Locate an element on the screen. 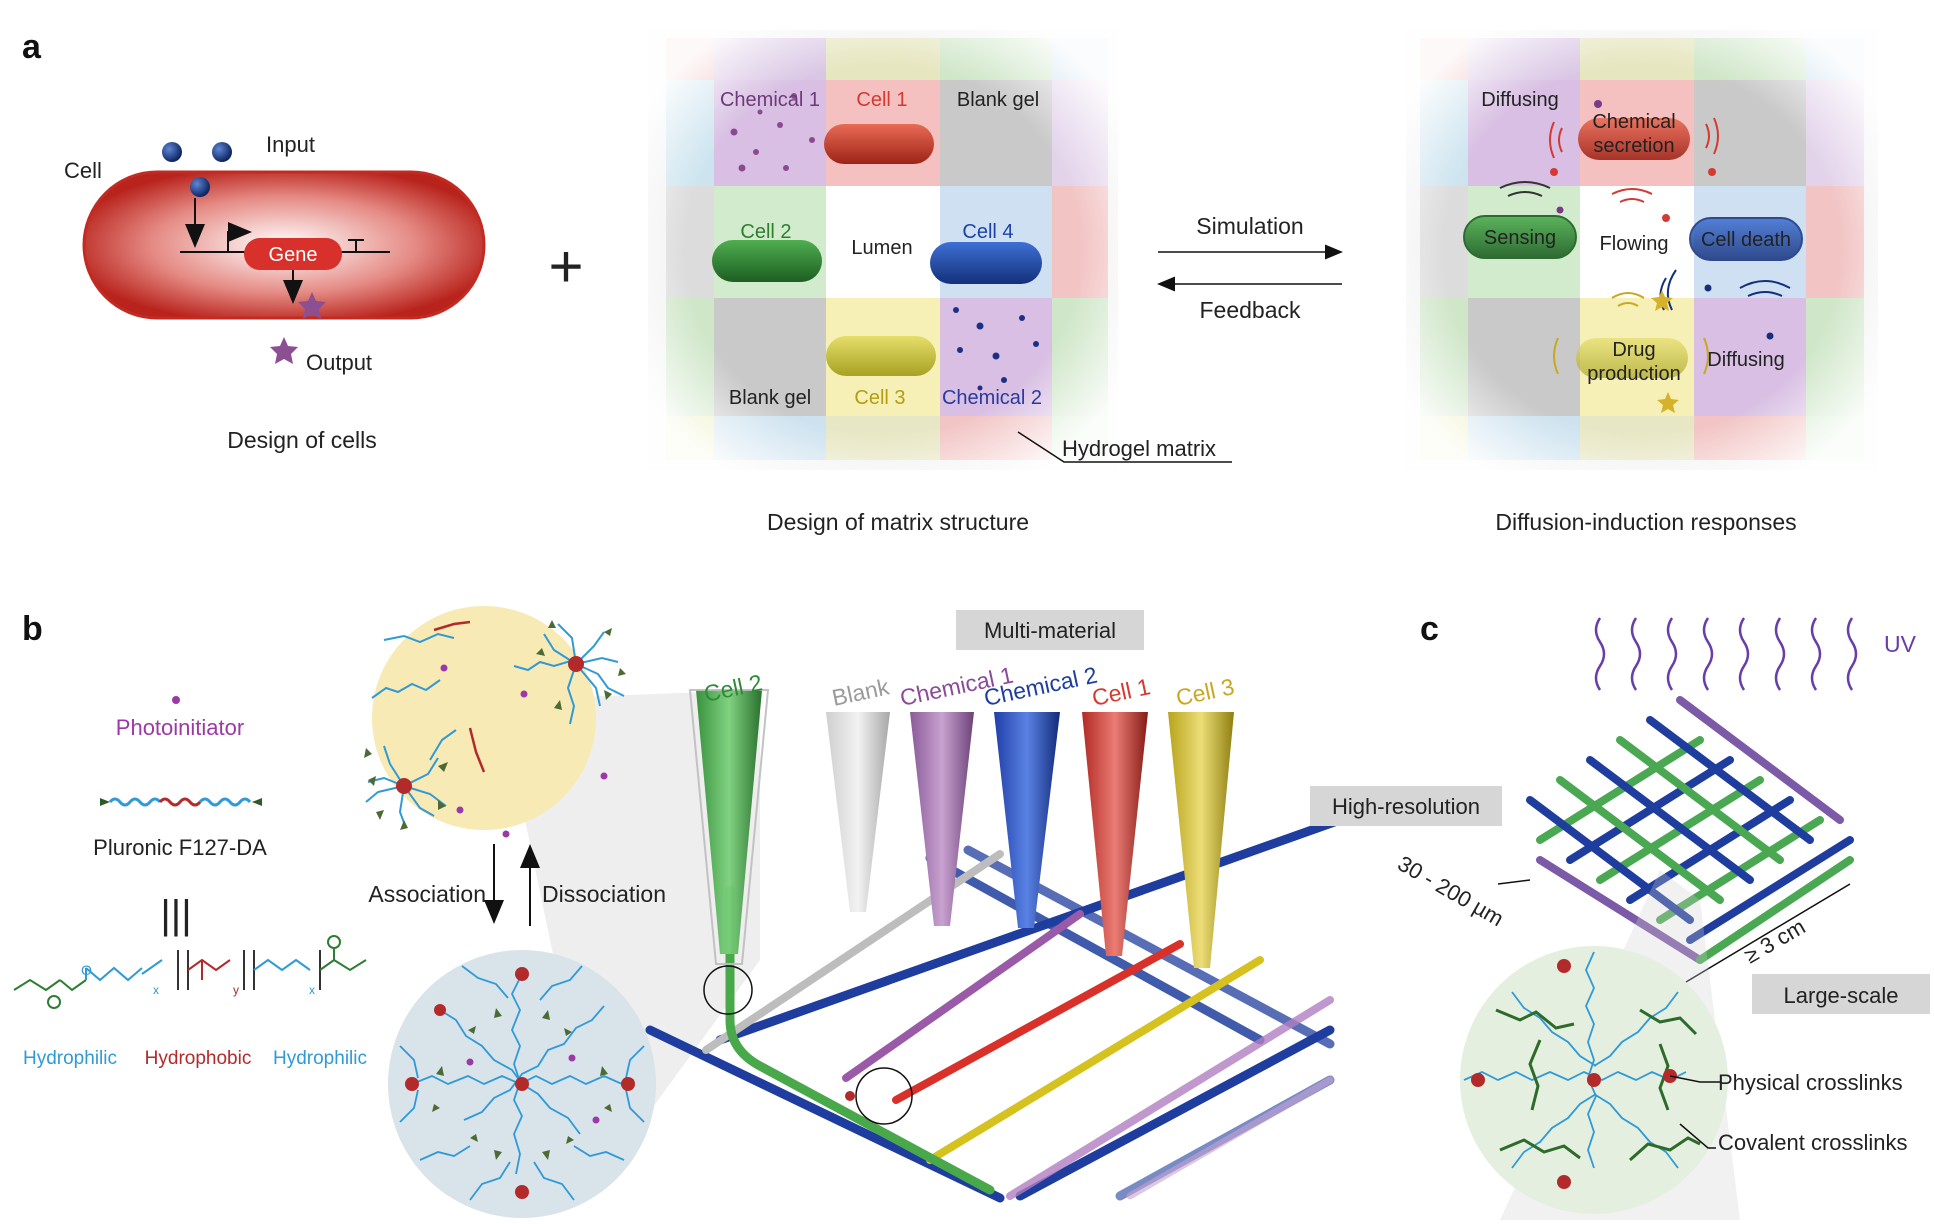 This screenshot has width=1934, height=1224. hydrophilic-label-2: Hydrophilic is located at coordinates (320, 1058).